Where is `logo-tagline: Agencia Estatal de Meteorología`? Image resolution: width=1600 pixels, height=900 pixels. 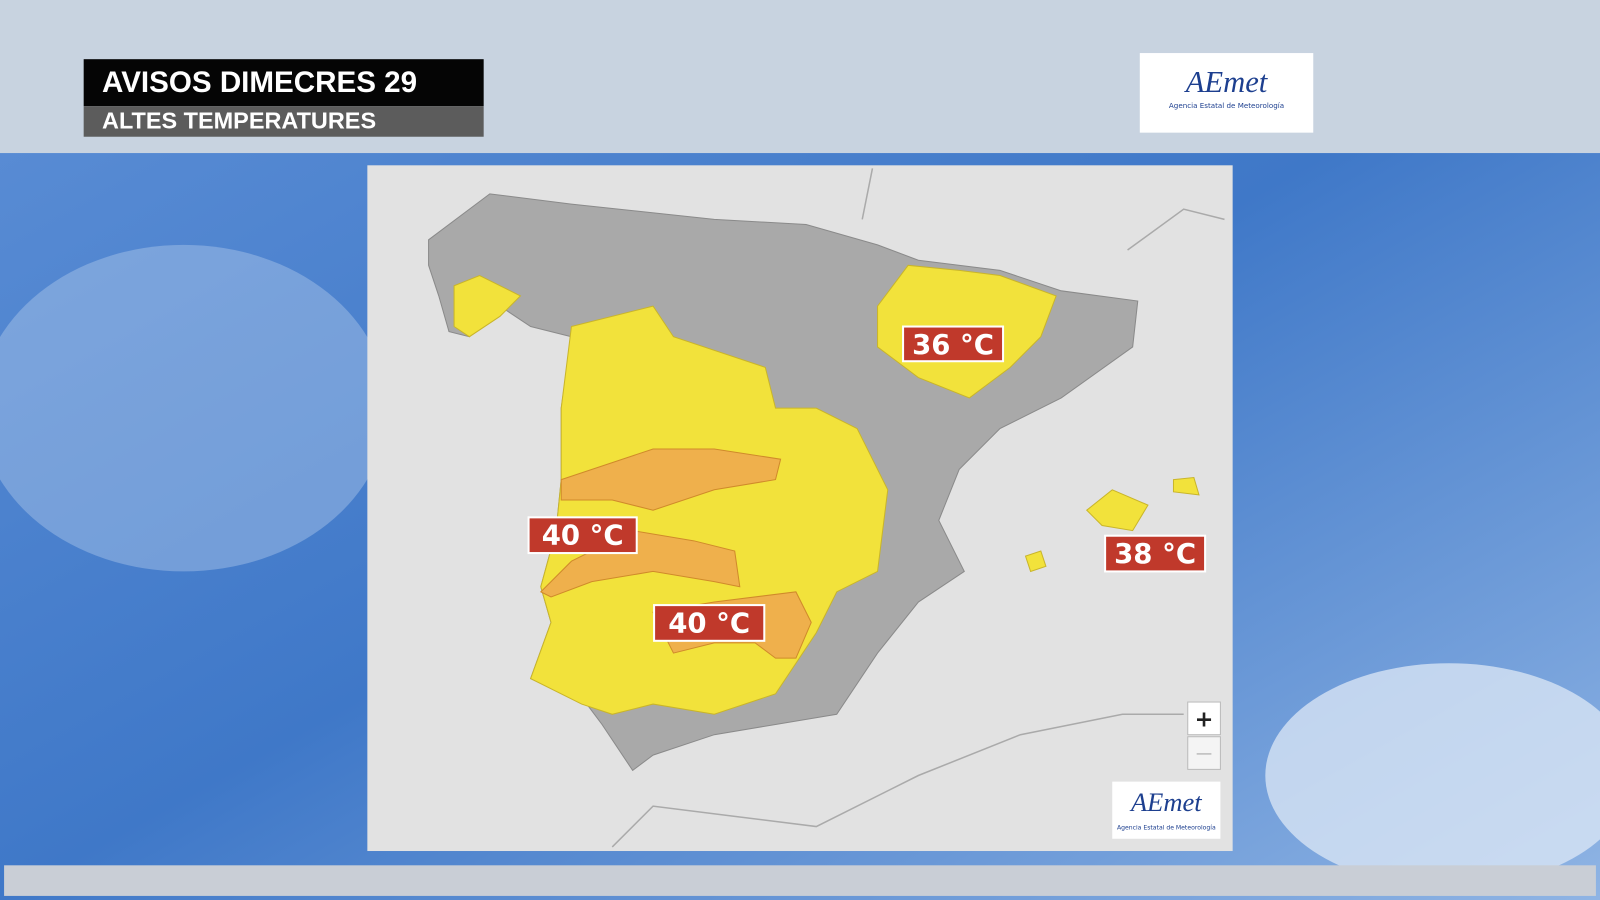 logo-tagline: Agencia Estatal de Meteorología is located at coordinates (1226, 105).